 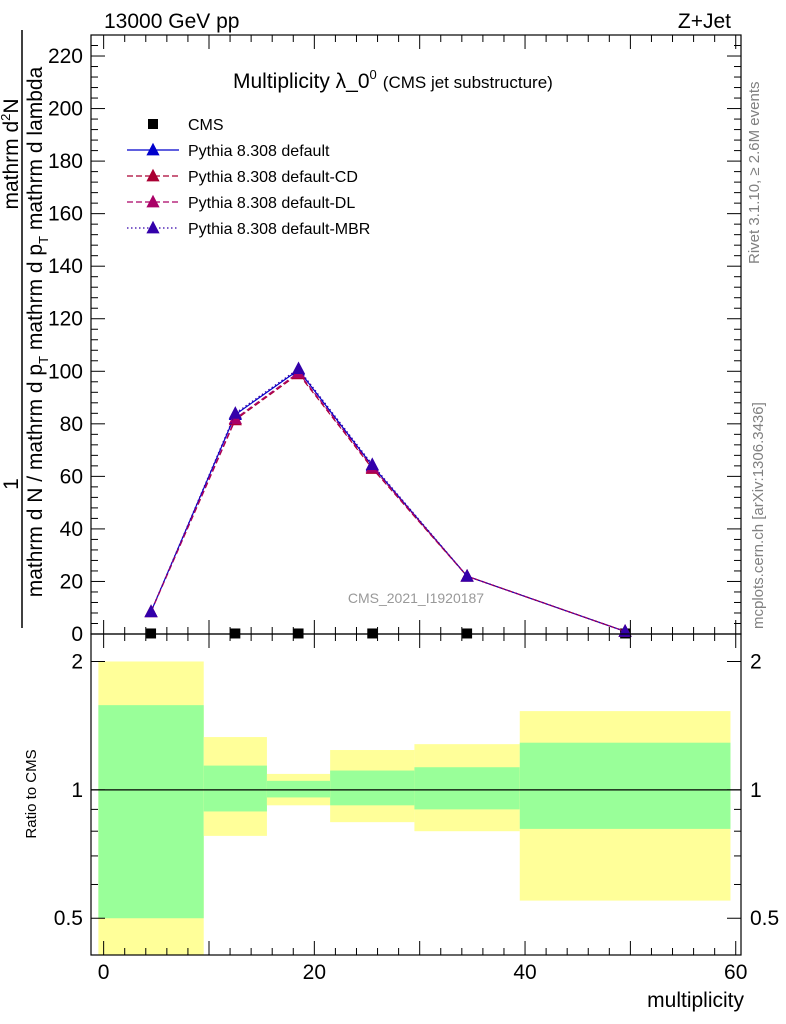 What do you see at coordinates (279, 229) in the screenshot?
I see `legend-label-mbr: Pythia 8.308 default-MBR` at bounding box center [279, 229].